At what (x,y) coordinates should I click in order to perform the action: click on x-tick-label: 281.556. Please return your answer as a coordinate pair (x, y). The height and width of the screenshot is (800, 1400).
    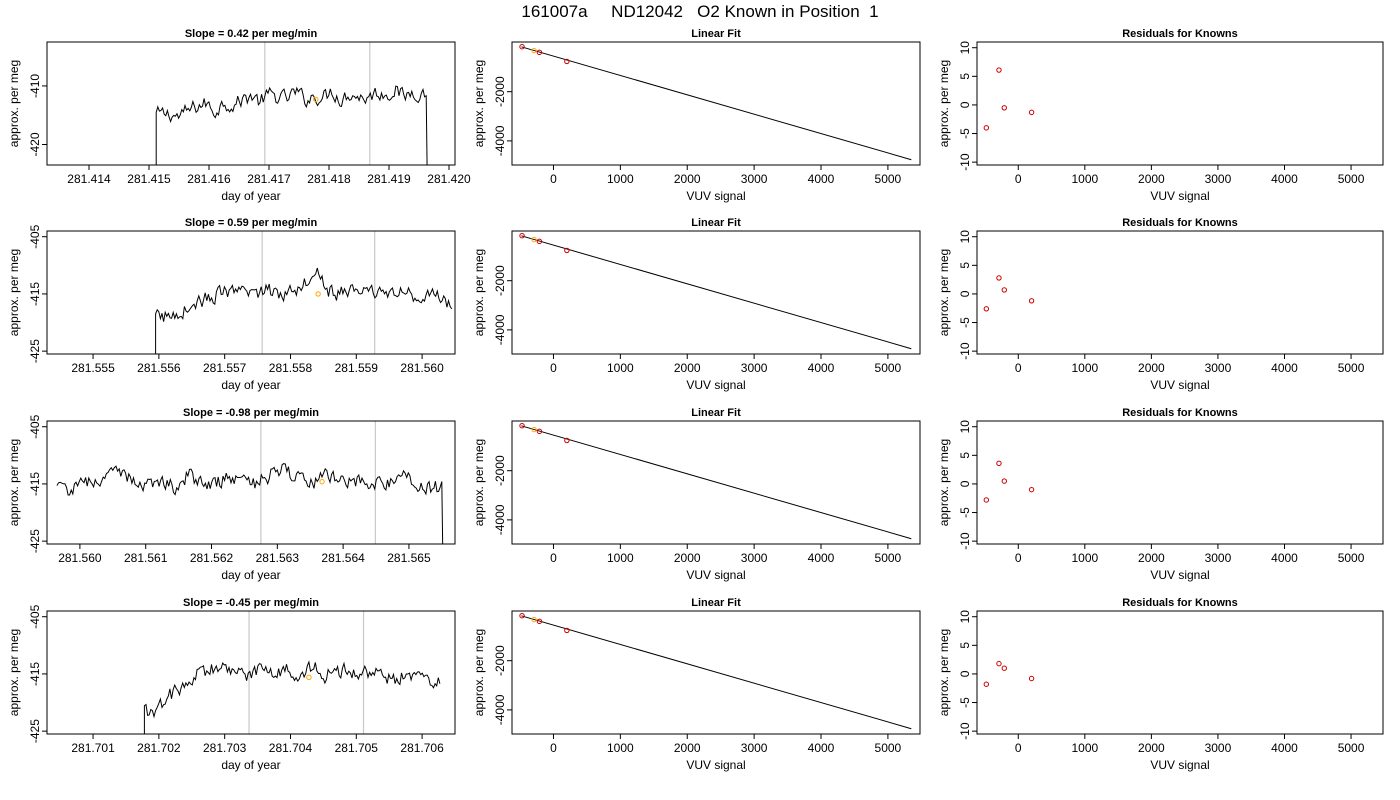
    Looking at the image, I should click on (159, 368).